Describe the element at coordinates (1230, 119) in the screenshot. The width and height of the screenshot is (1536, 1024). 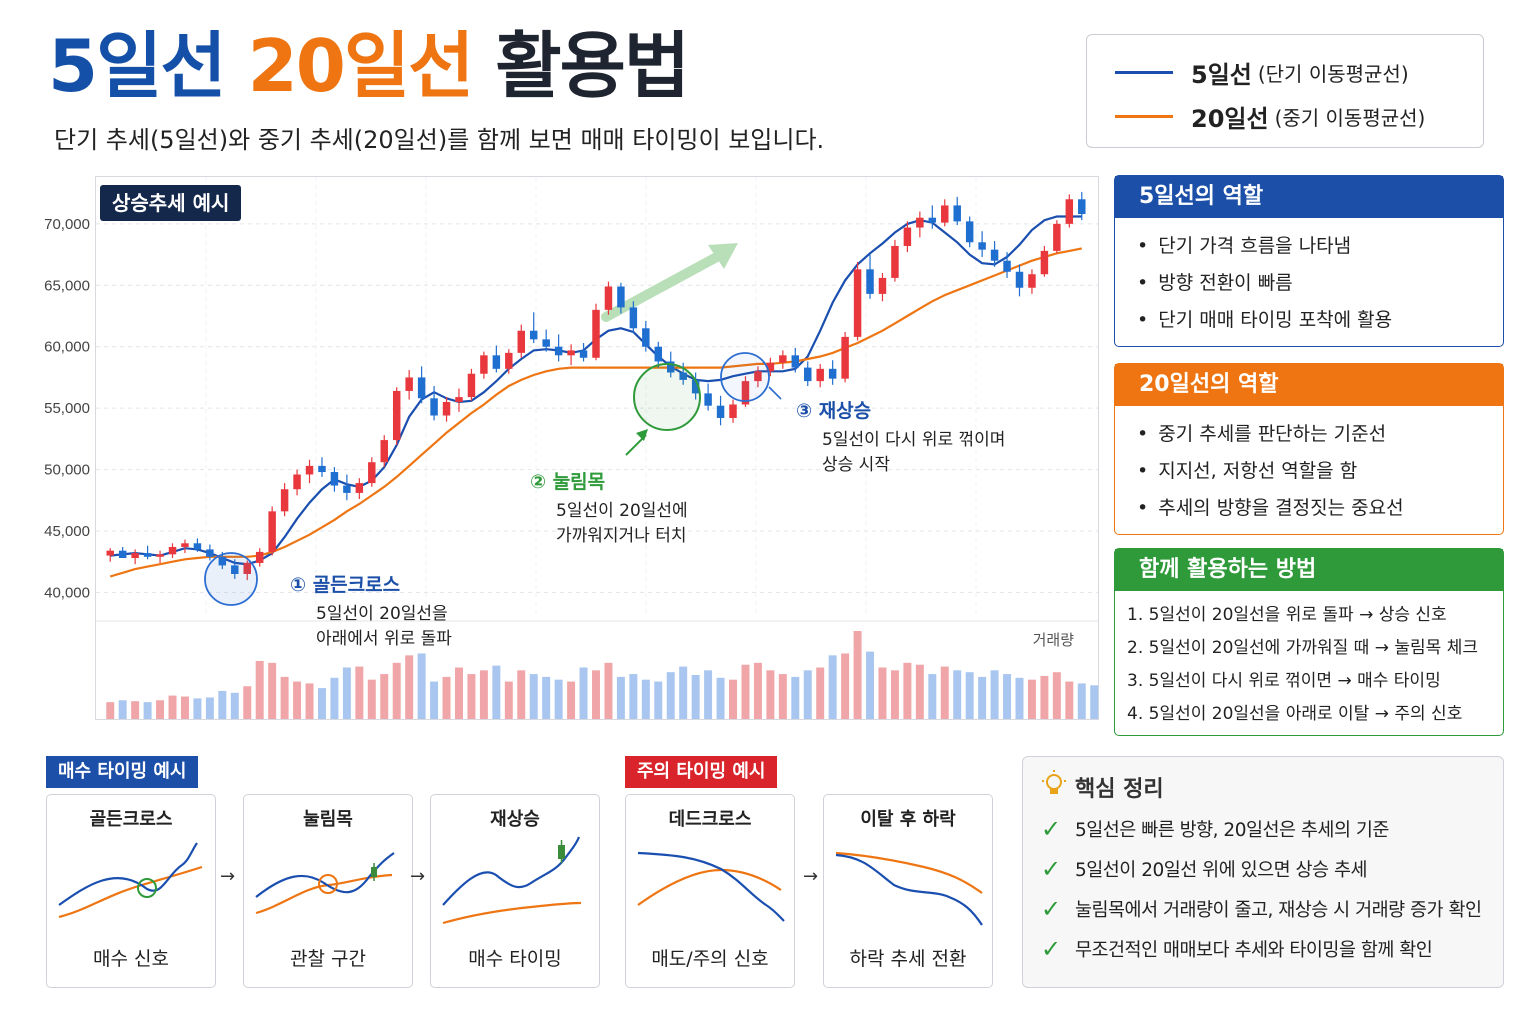
I see `legend-label-ma20: 20일선` at that location.